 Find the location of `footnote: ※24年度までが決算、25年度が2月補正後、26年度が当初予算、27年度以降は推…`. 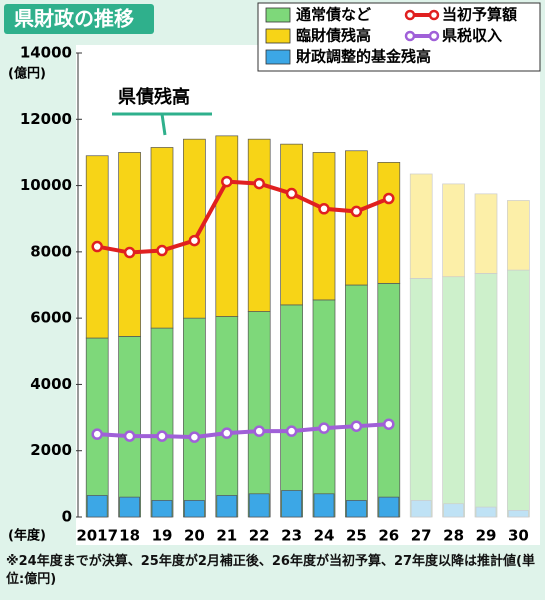

footnote: ※24年度までが決算、25年度が2月補正後、26年度が当初予算、27年度以降は推… is located at coordinates (270, 570).